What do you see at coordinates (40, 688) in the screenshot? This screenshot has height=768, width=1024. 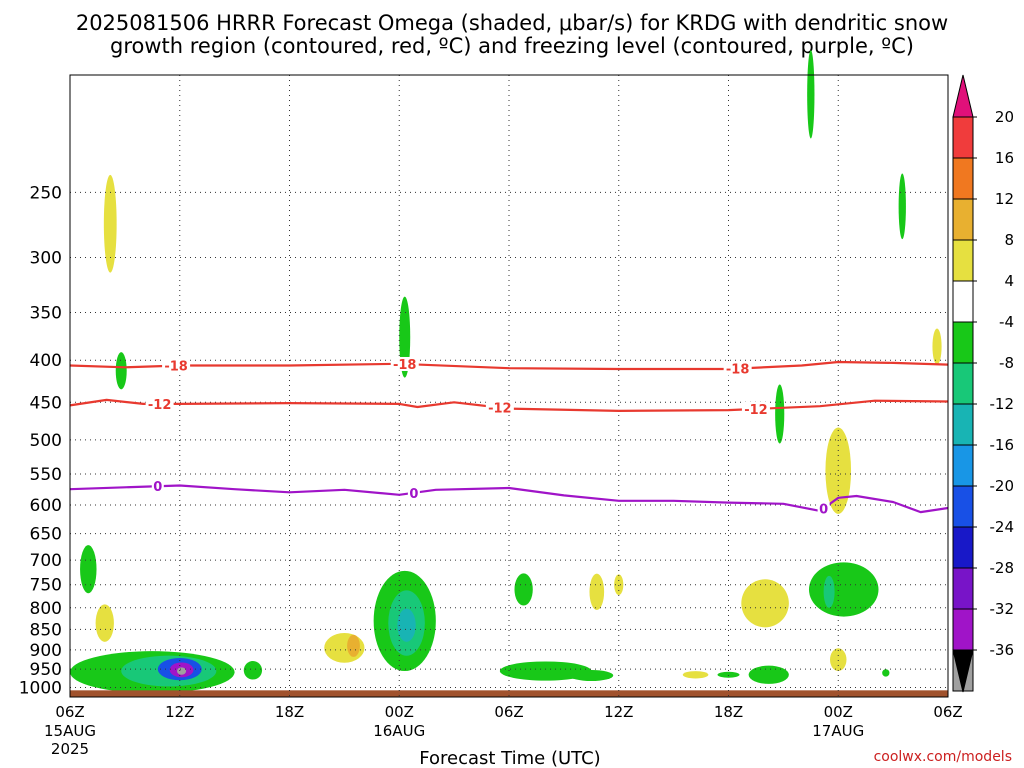 I see `y-tick-label: 1000` at bounding box center [40, 688].